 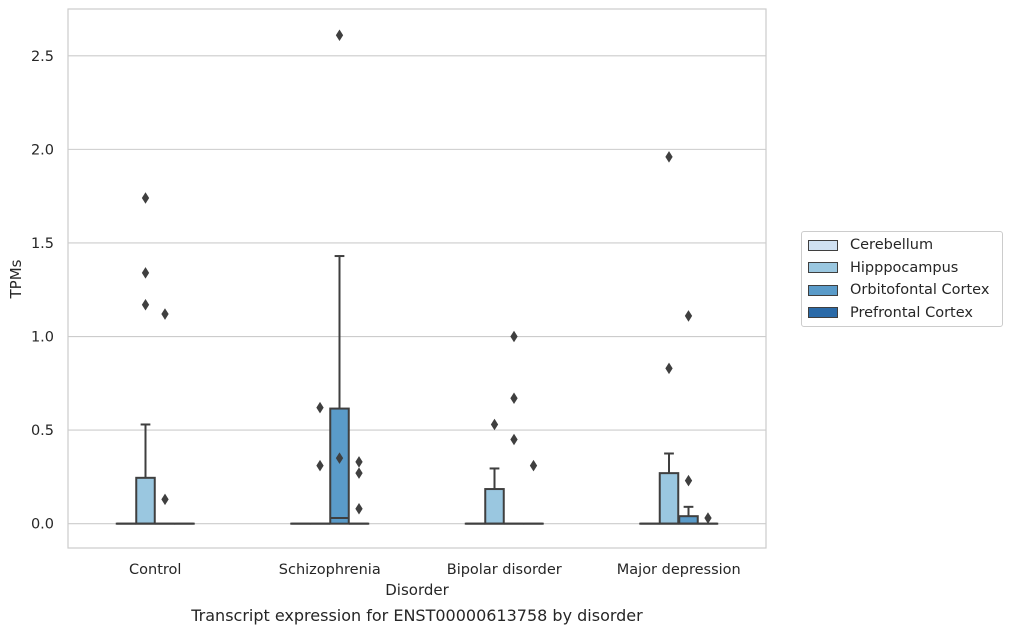 I want to click on y-tick-label: 0.0, so click(x=42, y=525).